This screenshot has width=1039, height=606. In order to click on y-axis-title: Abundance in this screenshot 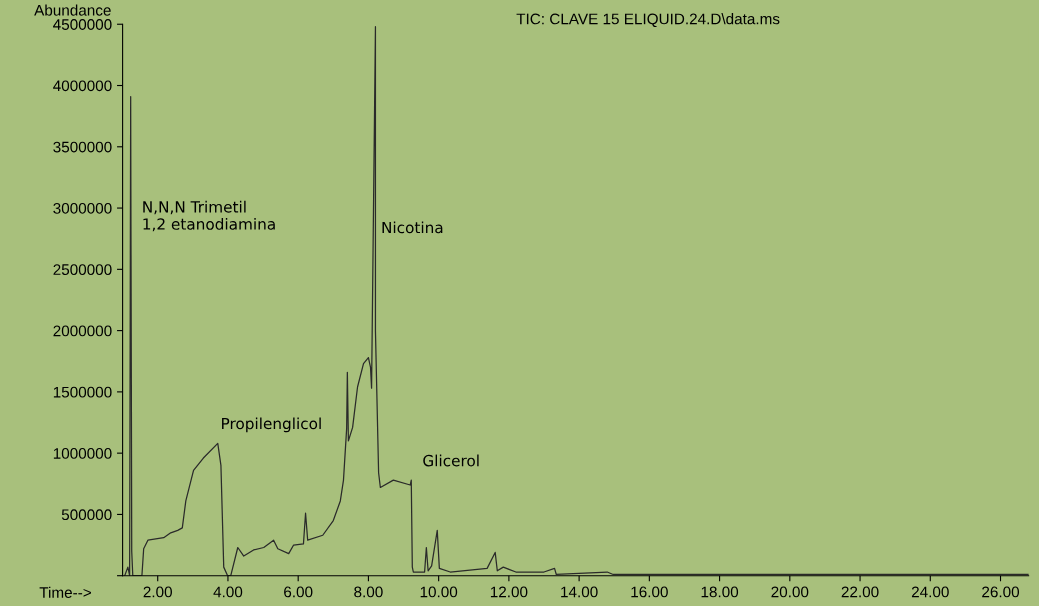, I will do `click(72, 10)`.